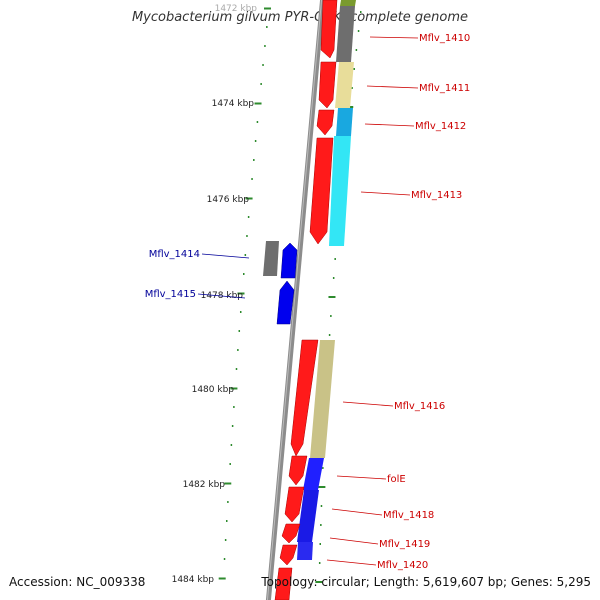 This screenshot has height=600, width=600. Describe the element at coordinates (326, 280) in the screenshot. I see `feature-track` at that location.